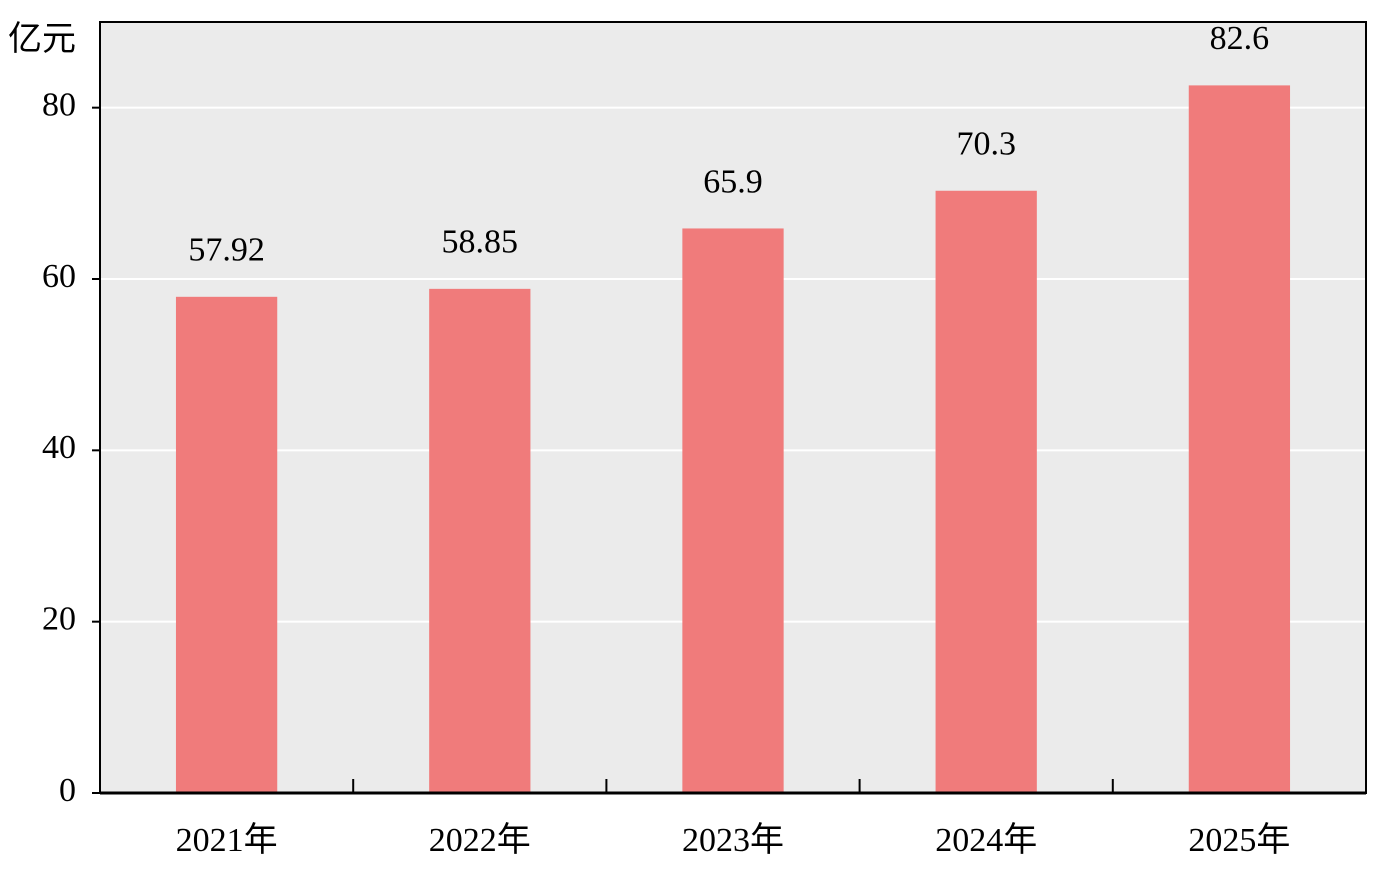  What do you see at coordinates (59, 104) in the screenshot?
I see `y-tick-label: 80` at bounding box center [59, 104].